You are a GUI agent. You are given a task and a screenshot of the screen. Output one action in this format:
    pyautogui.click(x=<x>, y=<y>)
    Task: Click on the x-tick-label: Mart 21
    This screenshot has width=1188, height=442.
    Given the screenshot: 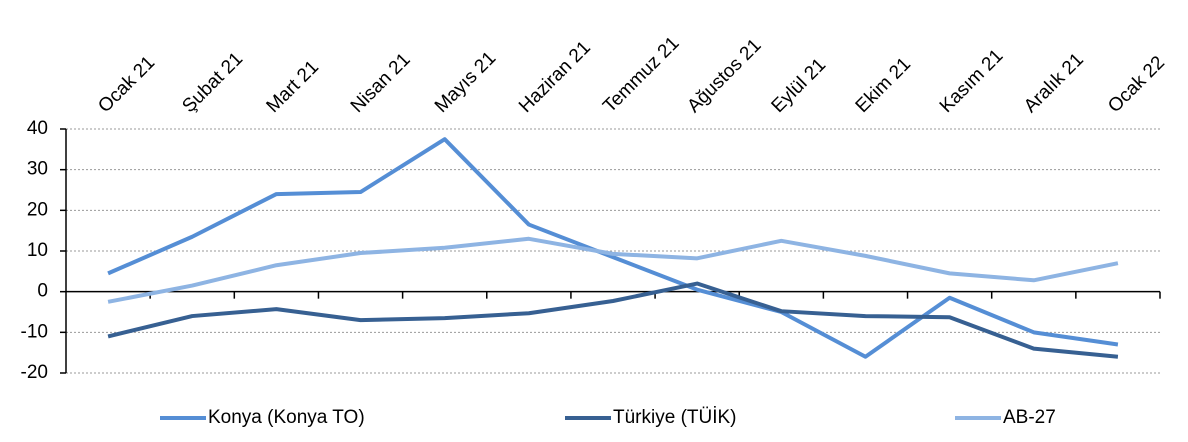 What is the action you would take?
    pyautogui.click(x=293, y=87)
    